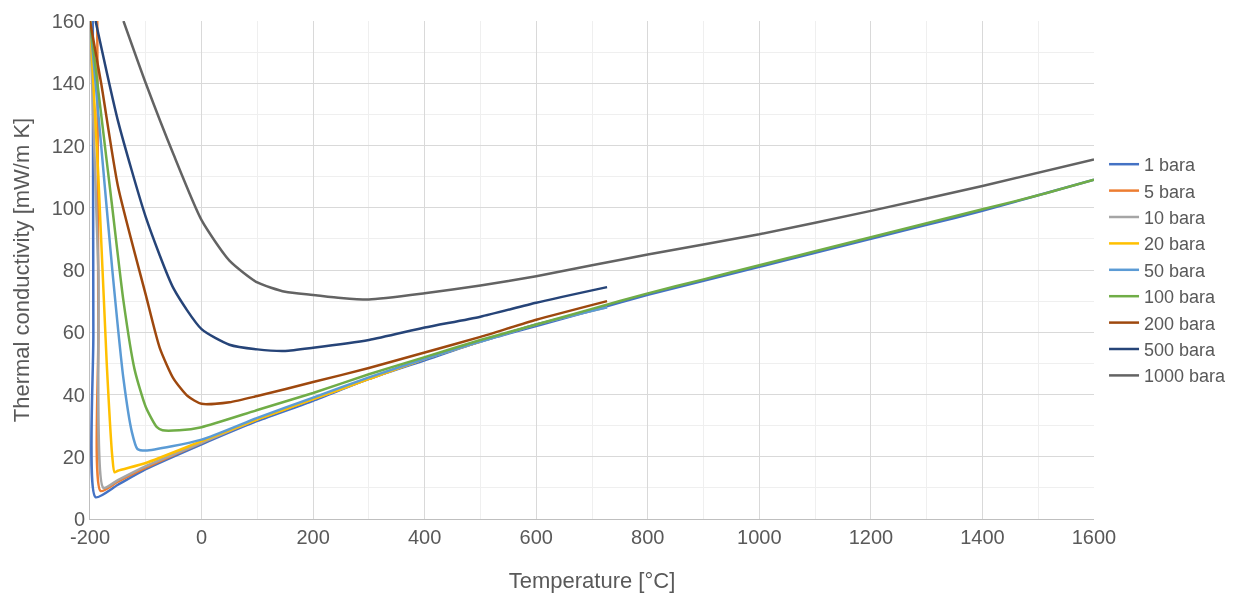  I want to click on x-tick-label: 600, so click(536, 537).